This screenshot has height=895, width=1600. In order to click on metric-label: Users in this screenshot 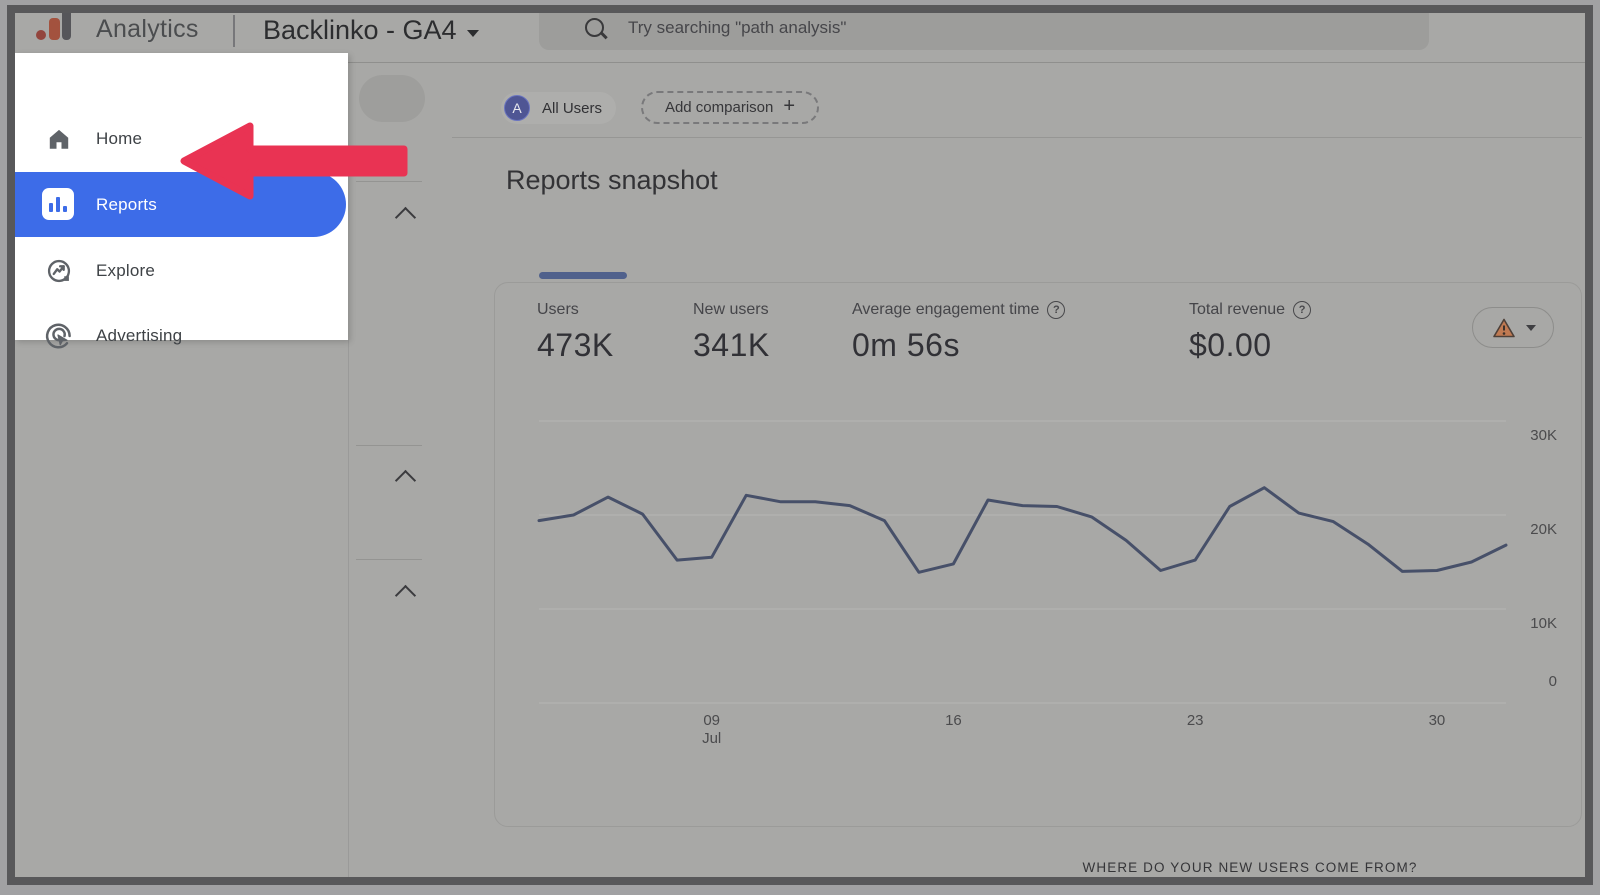, I will do `click(558, 309)`.